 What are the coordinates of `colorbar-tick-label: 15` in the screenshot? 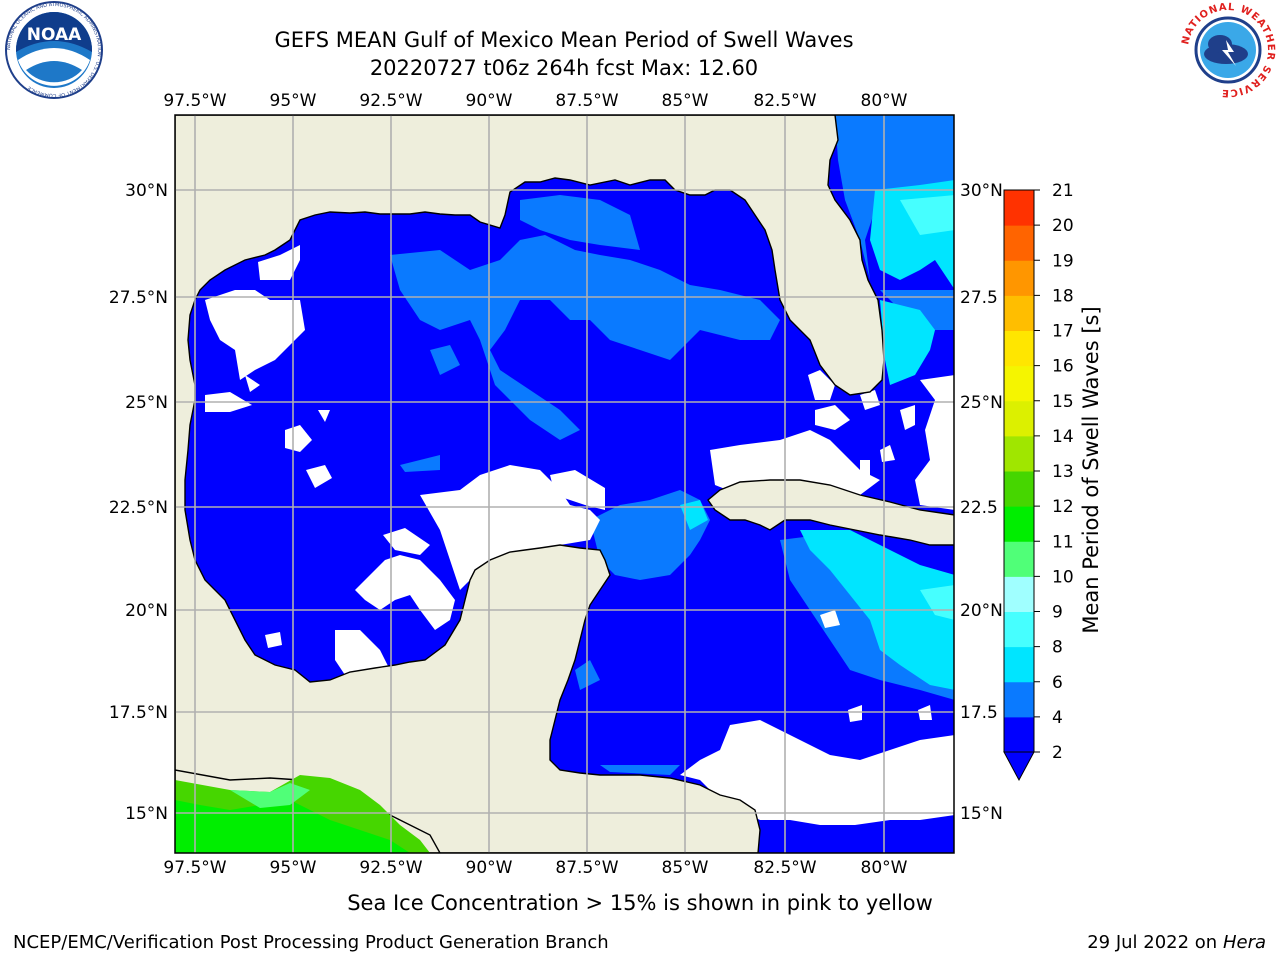 It's located at (1063, 402).